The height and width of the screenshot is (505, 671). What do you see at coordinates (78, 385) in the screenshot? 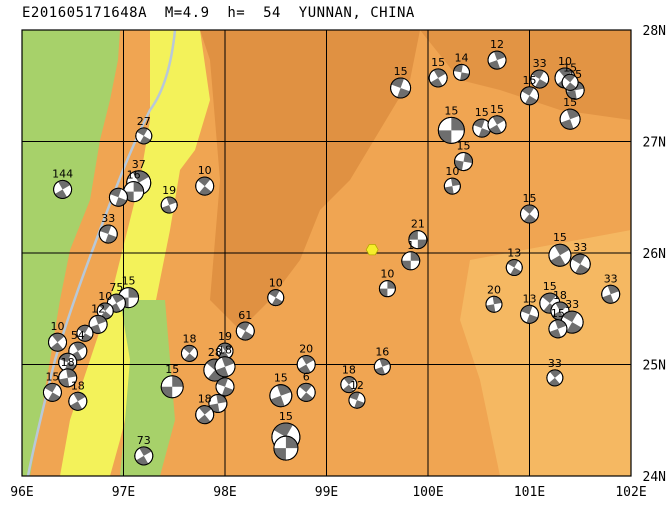
I see `depth-label: 18` at bounding box center [78, 385].